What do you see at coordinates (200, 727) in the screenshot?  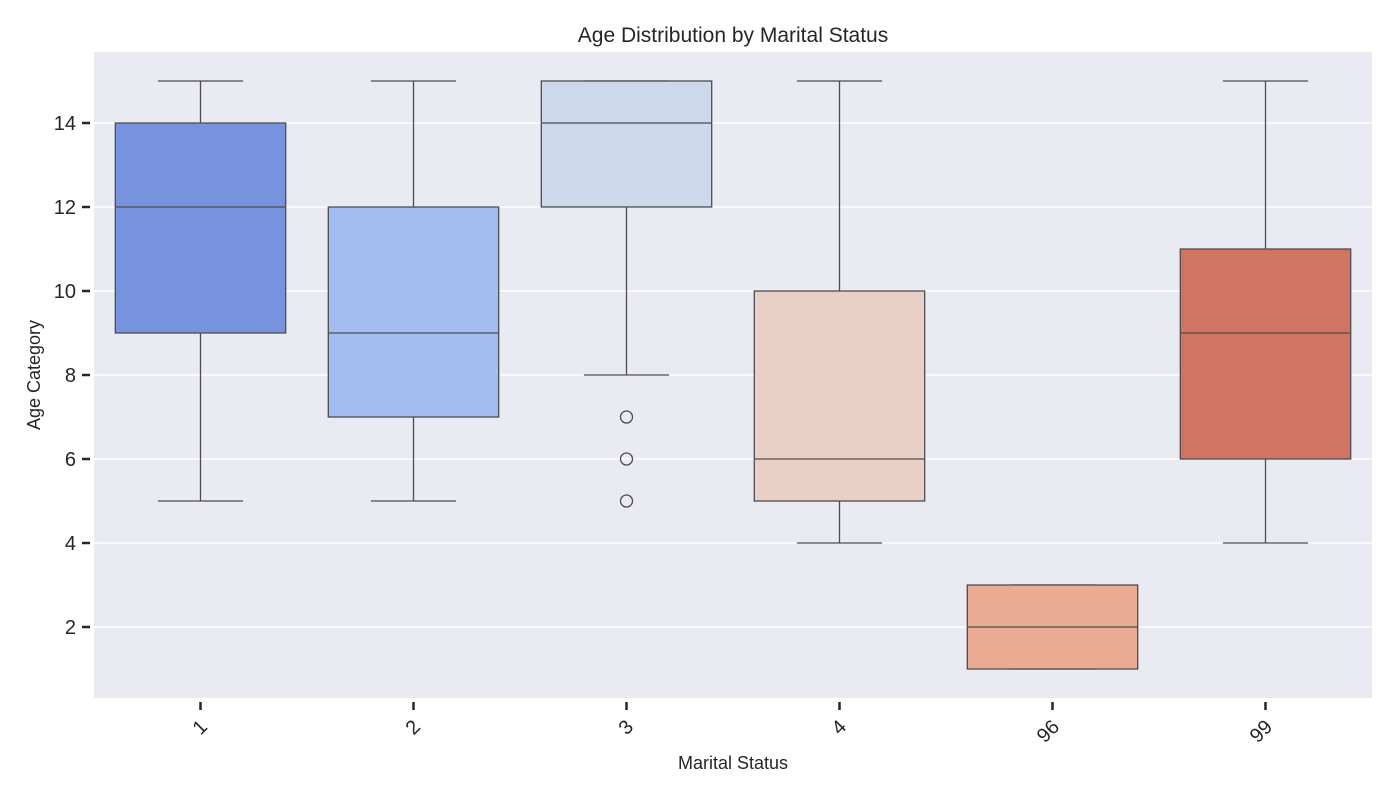 I see `x-tick-label: 1` at bounding box center [200, 727].